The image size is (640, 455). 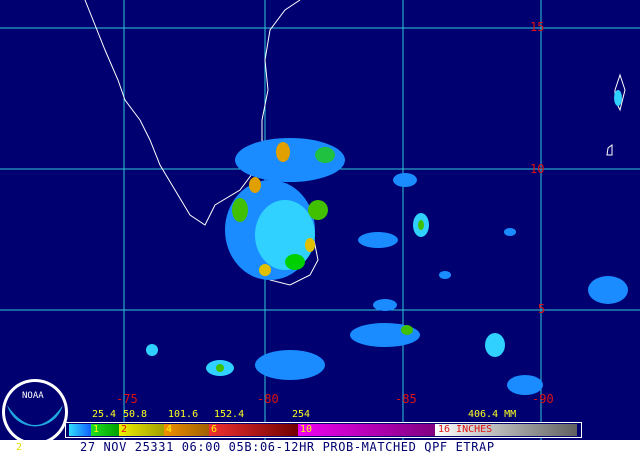 I want to click on inch-label: 16 INCHES, so click(x=465, y=429).